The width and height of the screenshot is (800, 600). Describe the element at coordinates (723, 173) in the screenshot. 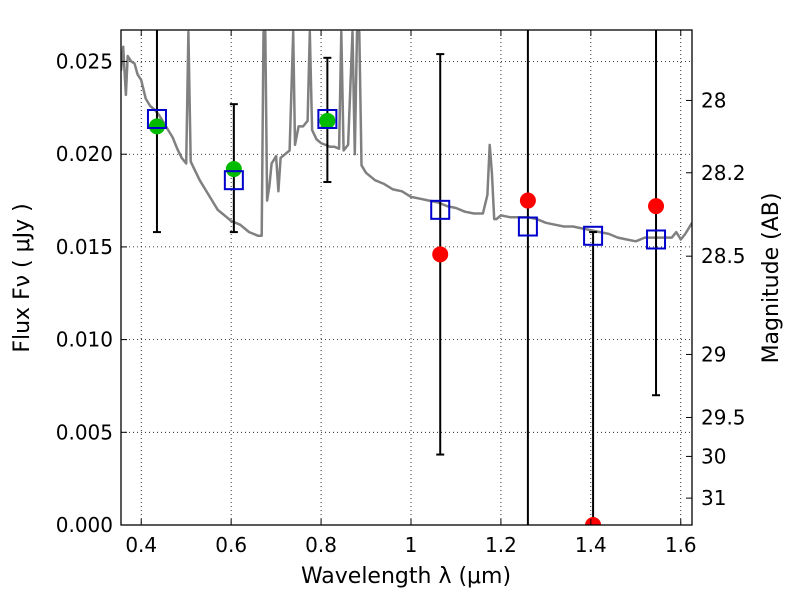

I see `y2-tick-label: 28.2` at that location.